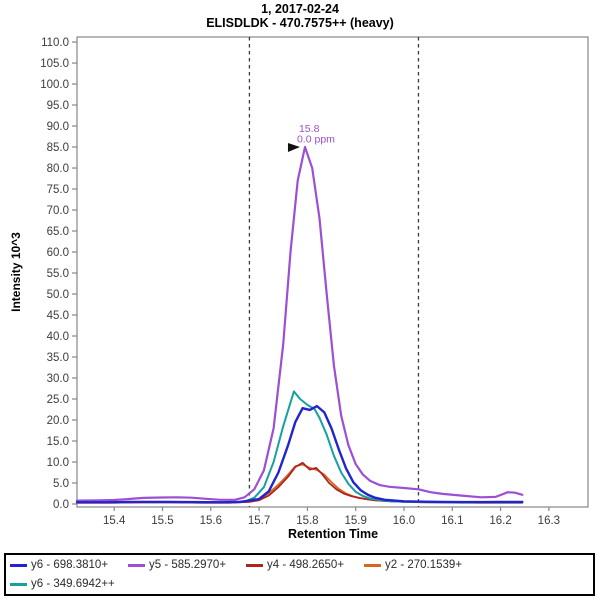  What do you see at coordinates (307, 521) in the screenshot?
I see `x-tick-label: 15.8` at bounding box center [307, 521].